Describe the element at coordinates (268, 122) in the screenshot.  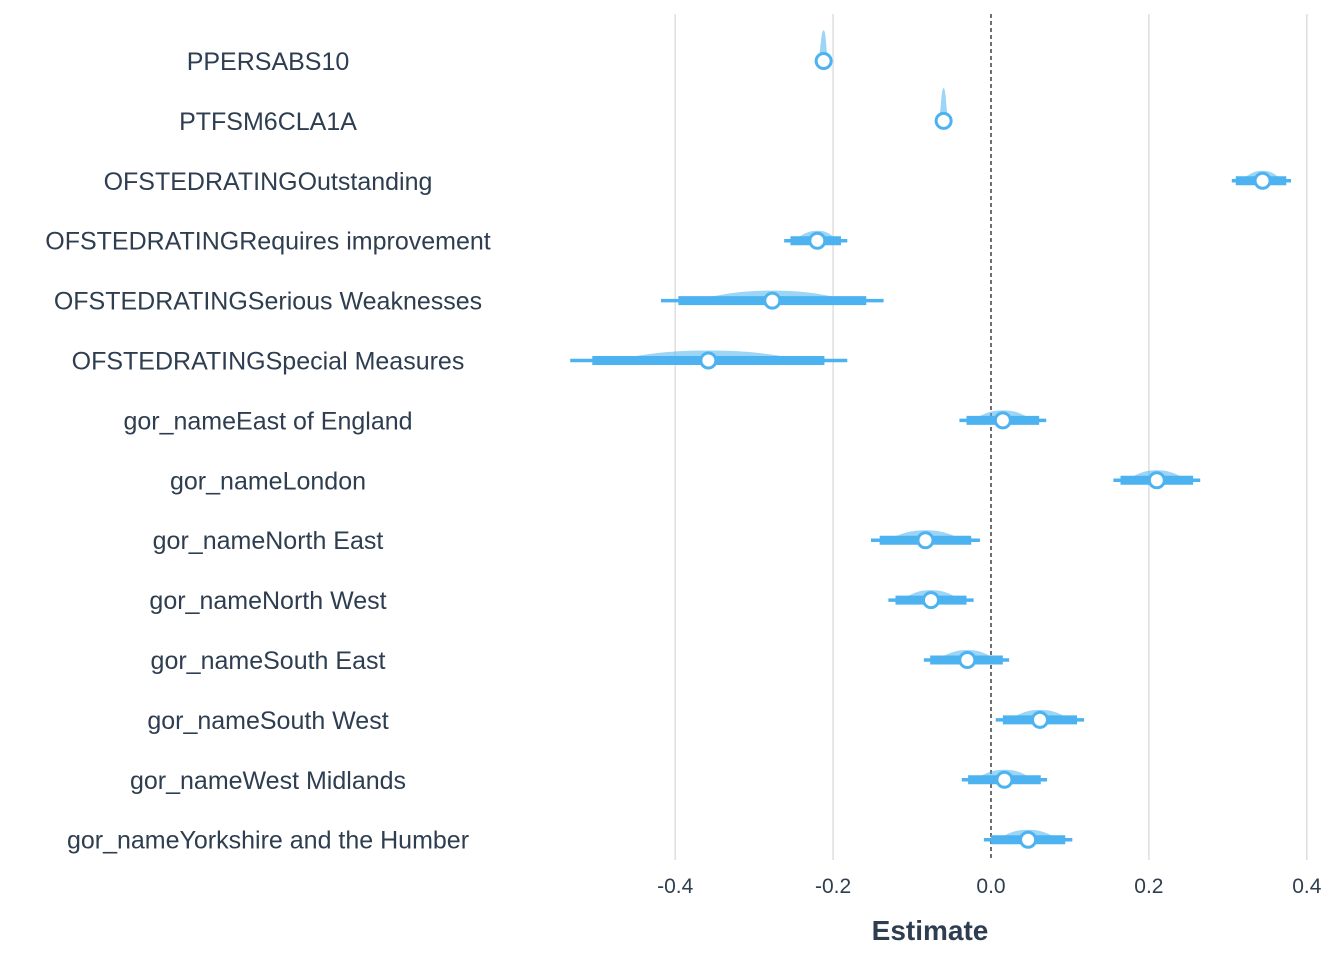
I see `term-label: PTFSM6CLA1A` at that location.